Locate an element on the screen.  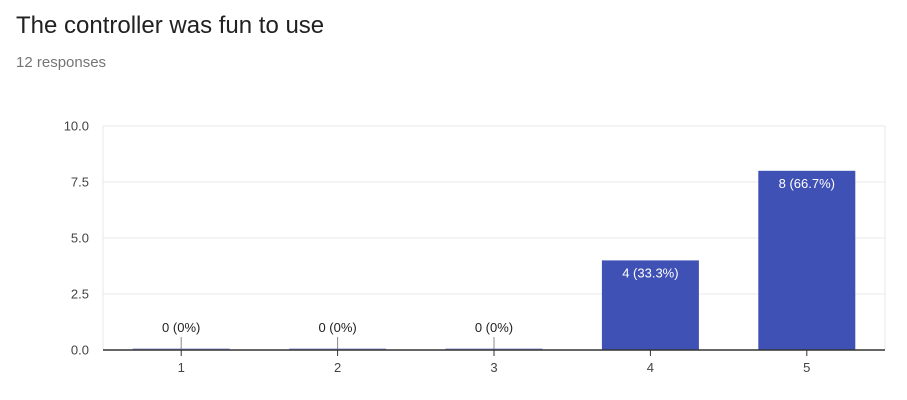
chart-title: The controller was fun to use is located at coordinates (170, 25).